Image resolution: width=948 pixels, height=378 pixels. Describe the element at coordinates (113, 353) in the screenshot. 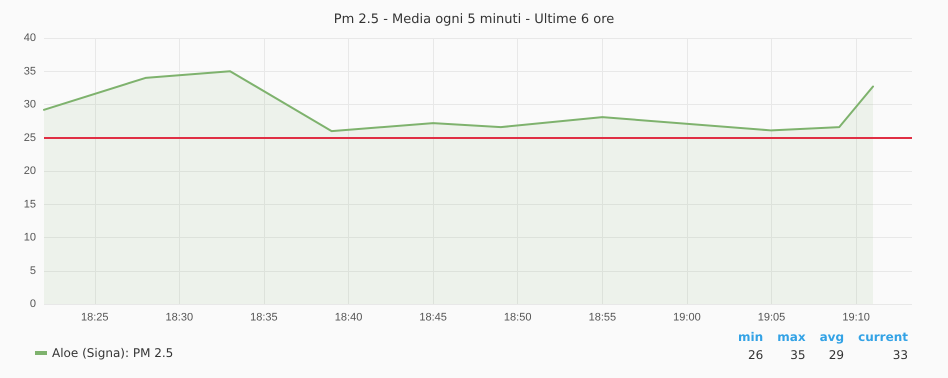

I see `legend-label: Aloe (Signa): PM 2.5` at that location.